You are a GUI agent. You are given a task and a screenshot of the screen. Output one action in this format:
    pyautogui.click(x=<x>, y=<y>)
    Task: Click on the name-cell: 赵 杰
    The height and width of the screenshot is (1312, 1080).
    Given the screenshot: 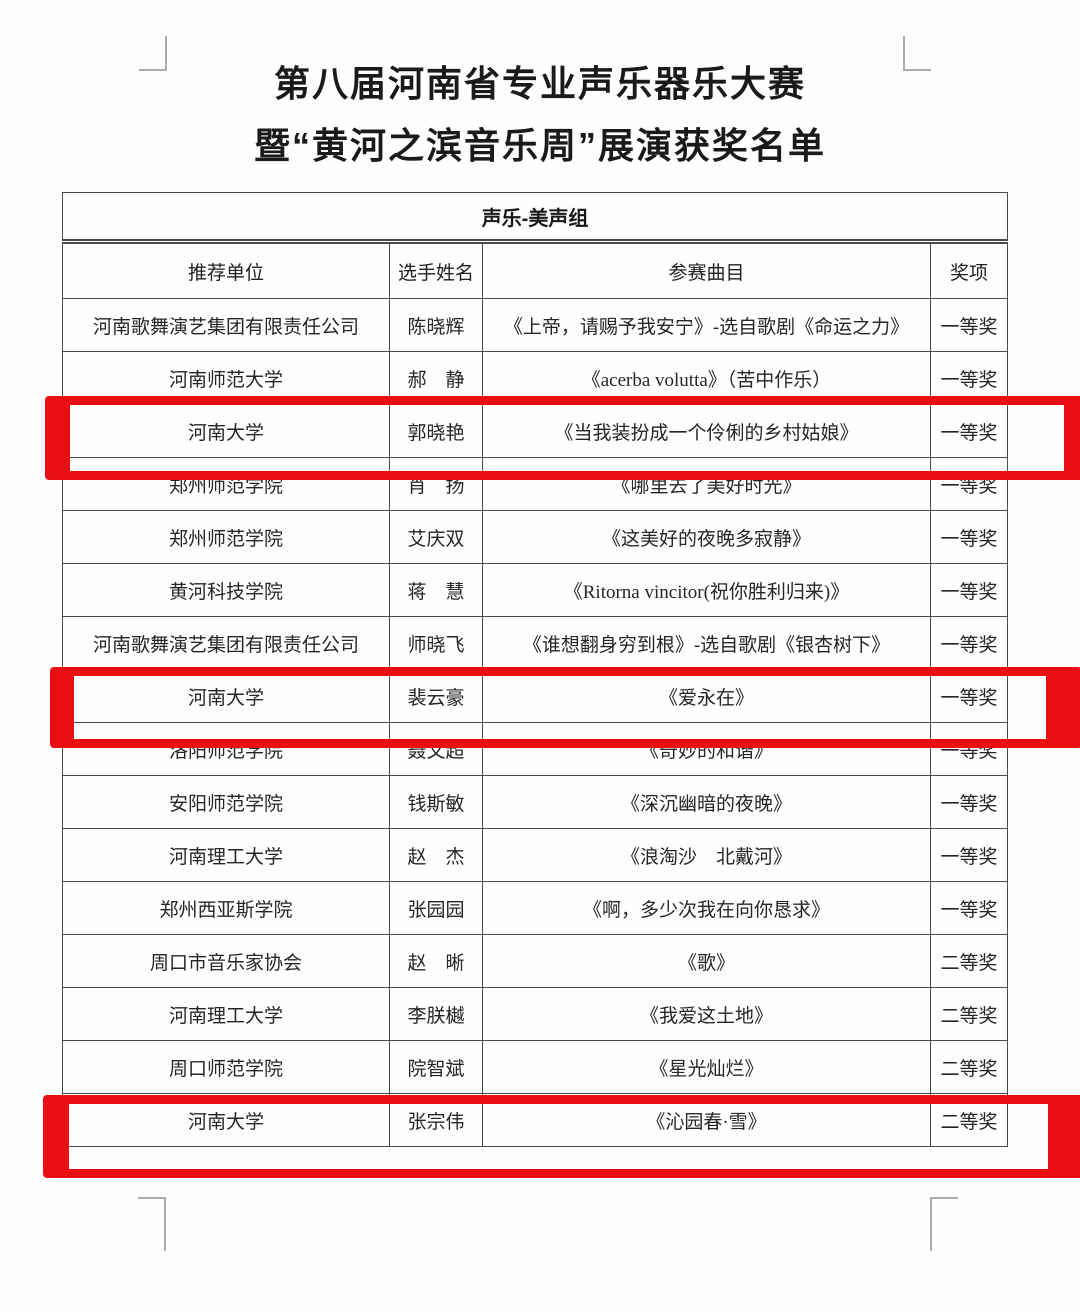 What is the action you would take?
    pyautogui.click(x=436, y=855)
    